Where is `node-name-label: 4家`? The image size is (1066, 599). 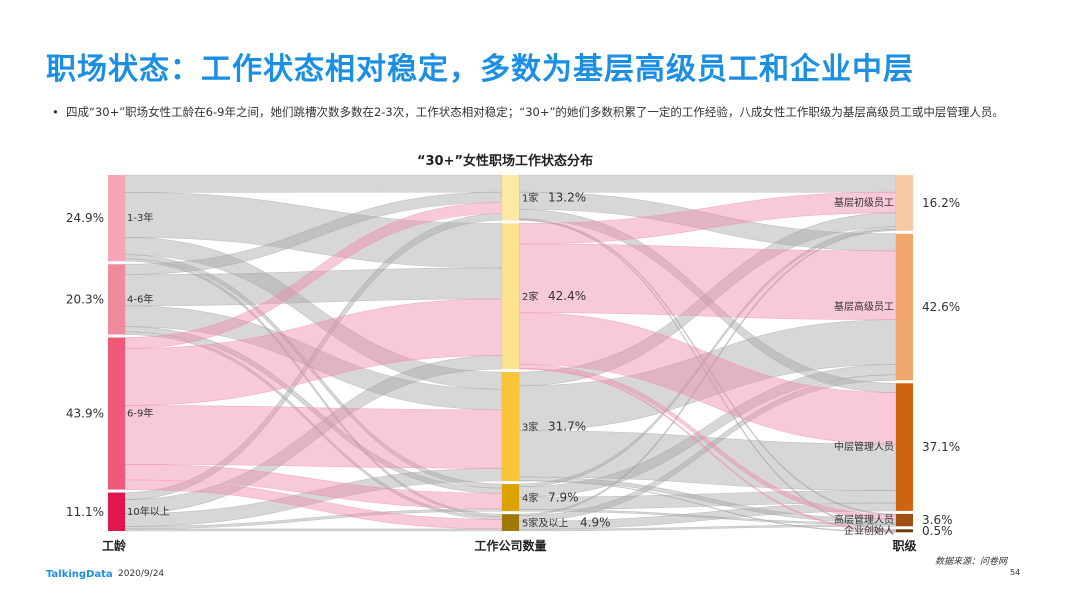 node-name-label: 4家 is located at coordinates (530, 498).